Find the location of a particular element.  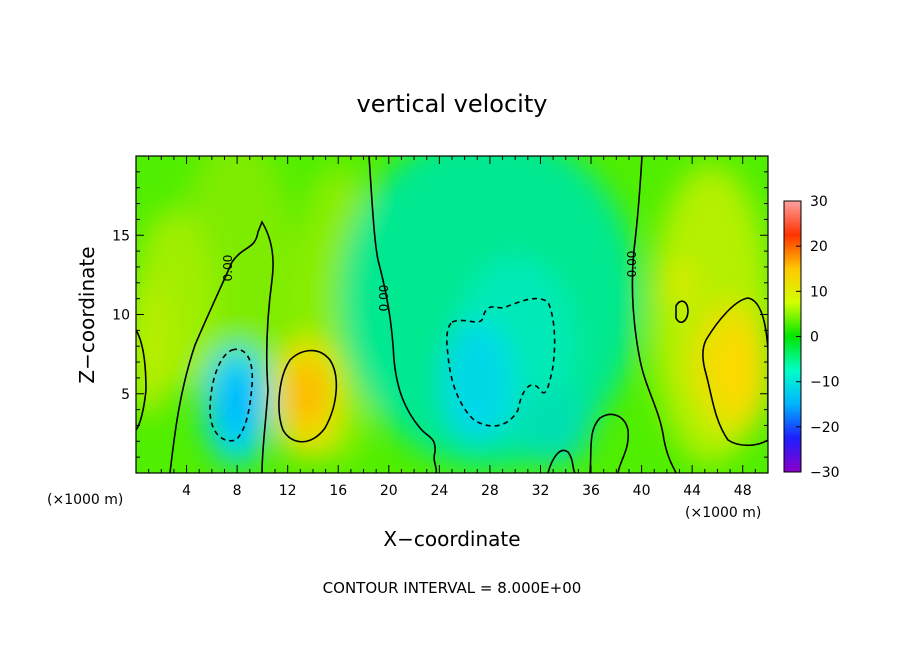

colorbar-tick-label-6: −30 is located at coordinates (825, 473).